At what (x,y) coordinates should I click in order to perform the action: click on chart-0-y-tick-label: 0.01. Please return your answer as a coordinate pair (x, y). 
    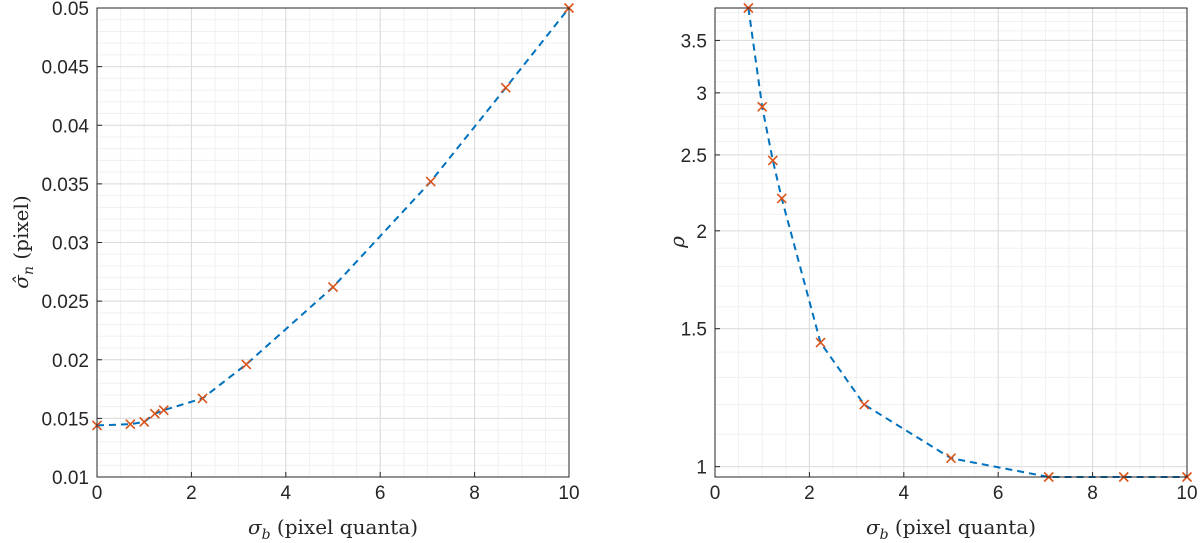
    Looking at the image, I should click on (70, 478).